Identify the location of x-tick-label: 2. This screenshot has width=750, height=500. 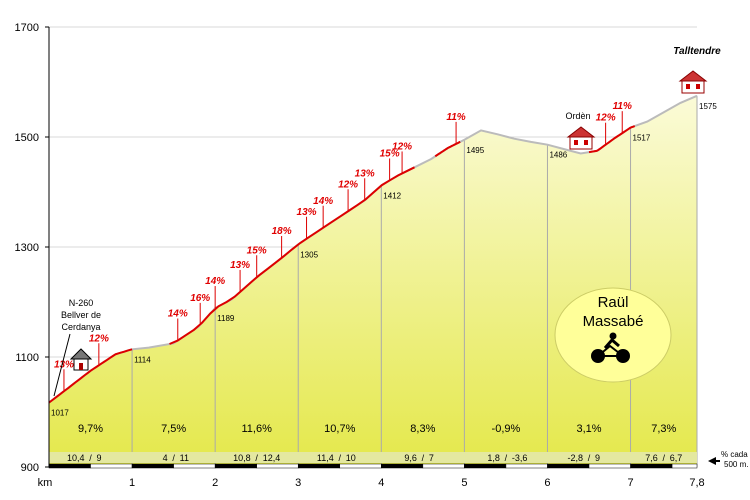
(215, 483).